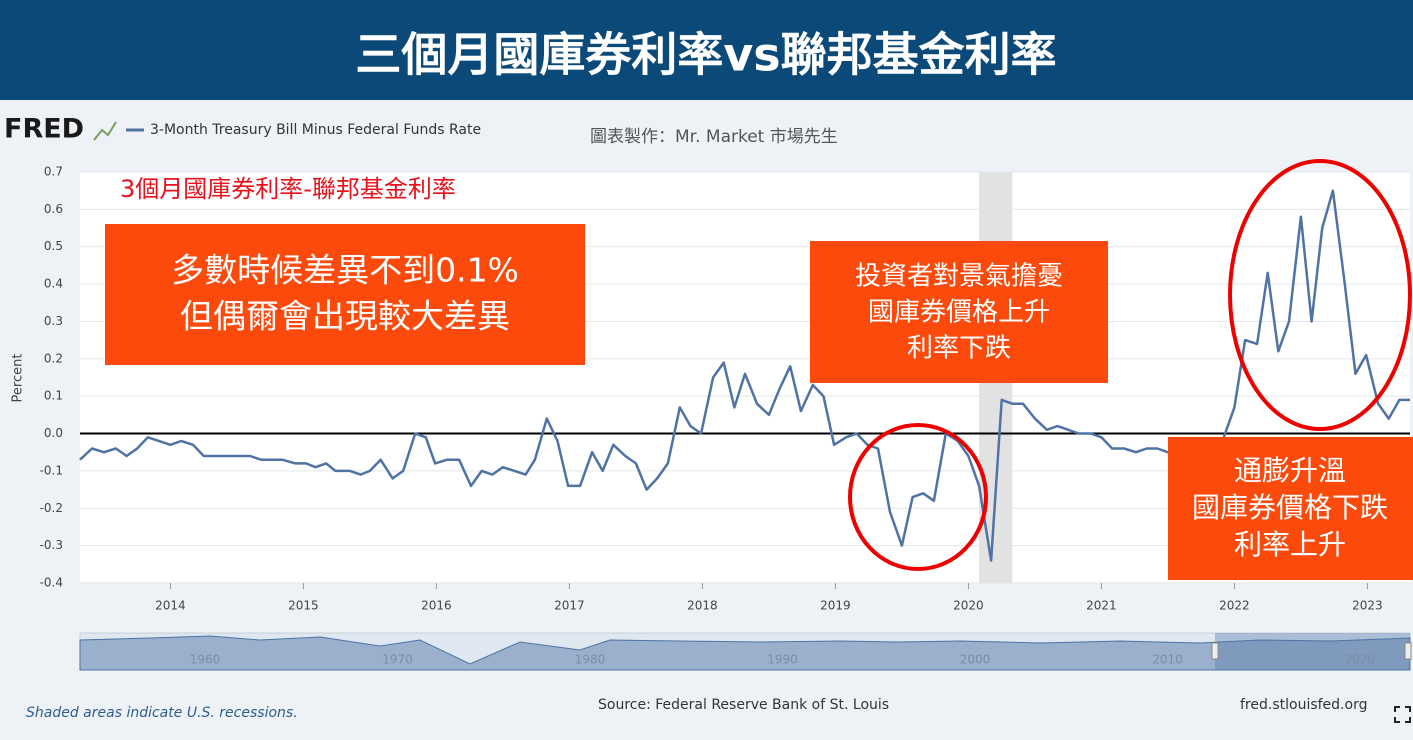  Describe the element at coordinates (345, 270) in the screenshot. I see `annotation-text: 多數時候差異不到0.1%` at that location.